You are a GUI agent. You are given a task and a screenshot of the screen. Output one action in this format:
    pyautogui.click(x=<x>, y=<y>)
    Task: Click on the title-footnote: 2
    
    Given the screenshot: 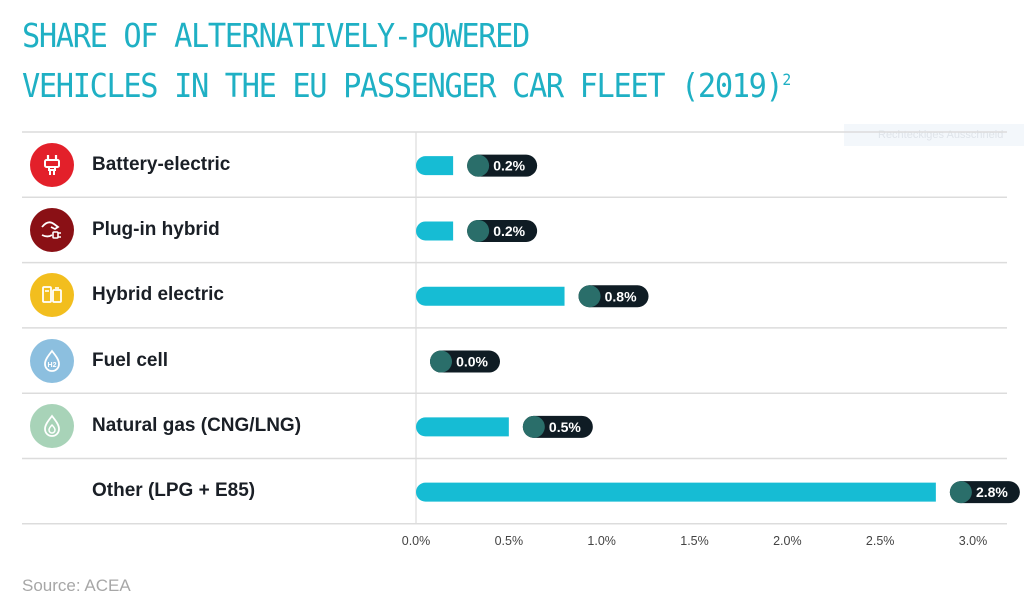 What is the action you would take?
    pyautogui.click(x=787, y=79)
    